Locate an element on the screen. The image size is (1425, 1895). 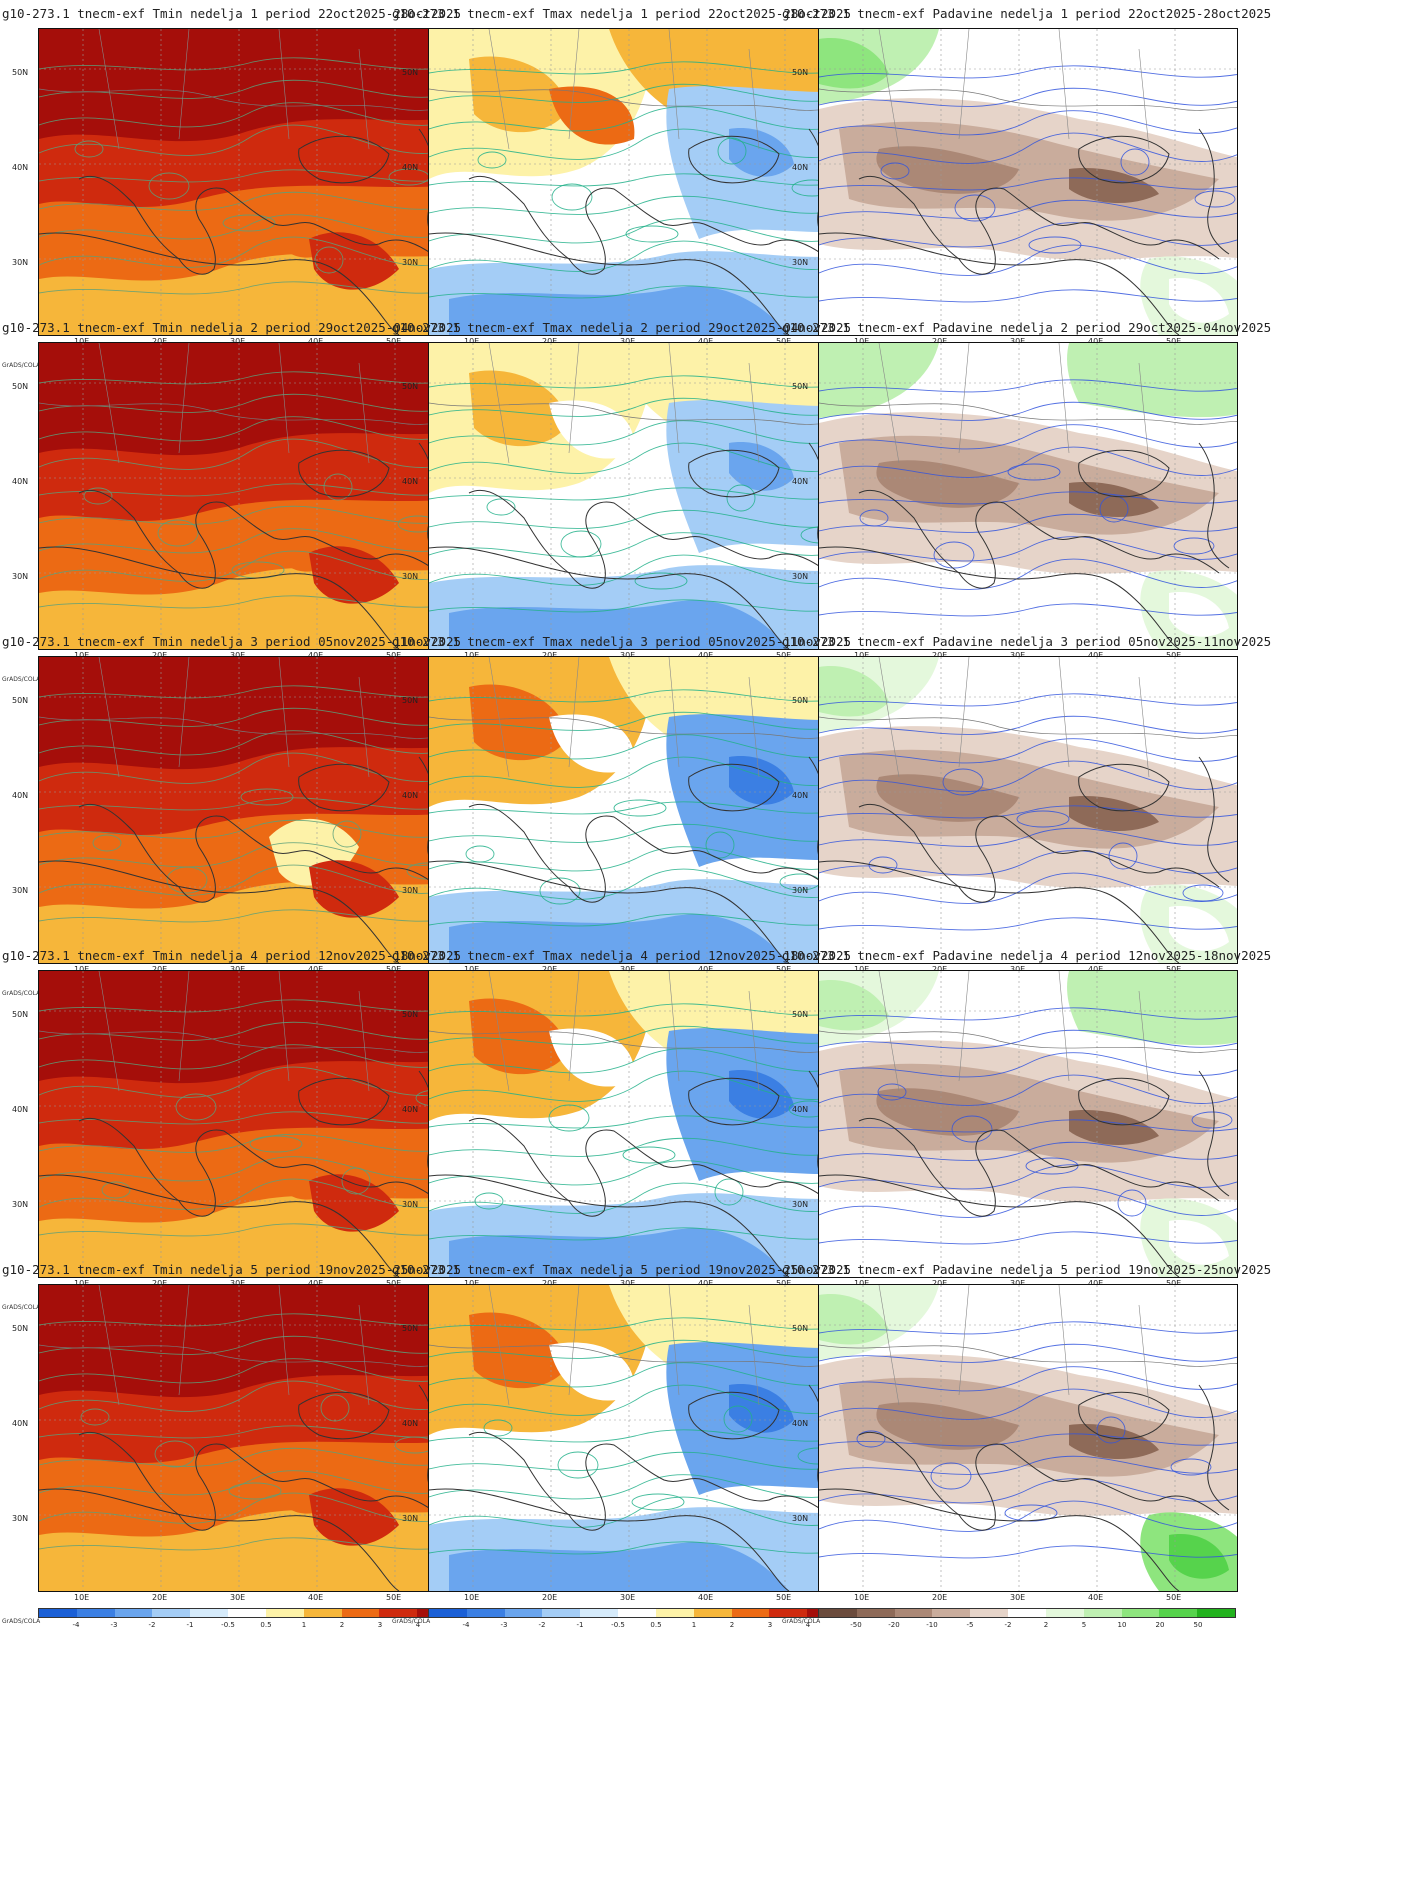
colorbar-tick-label: 4 is located at coordinates (418, 1625).